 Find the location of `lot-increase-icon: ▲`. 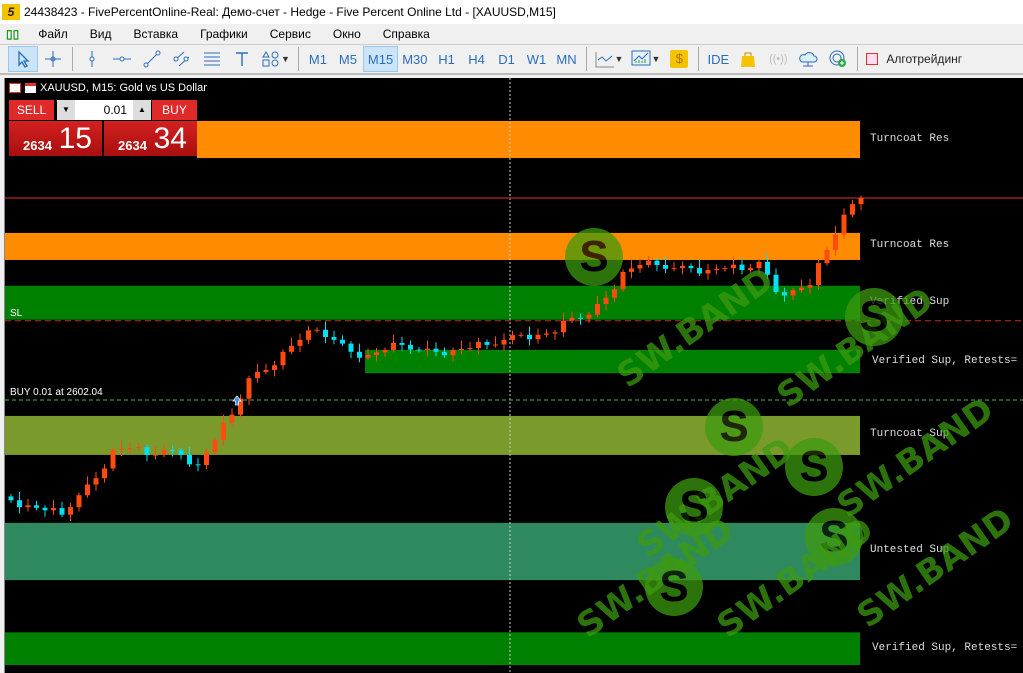

lot-increase-icon: ▲ is located at coordinates (142, 110).